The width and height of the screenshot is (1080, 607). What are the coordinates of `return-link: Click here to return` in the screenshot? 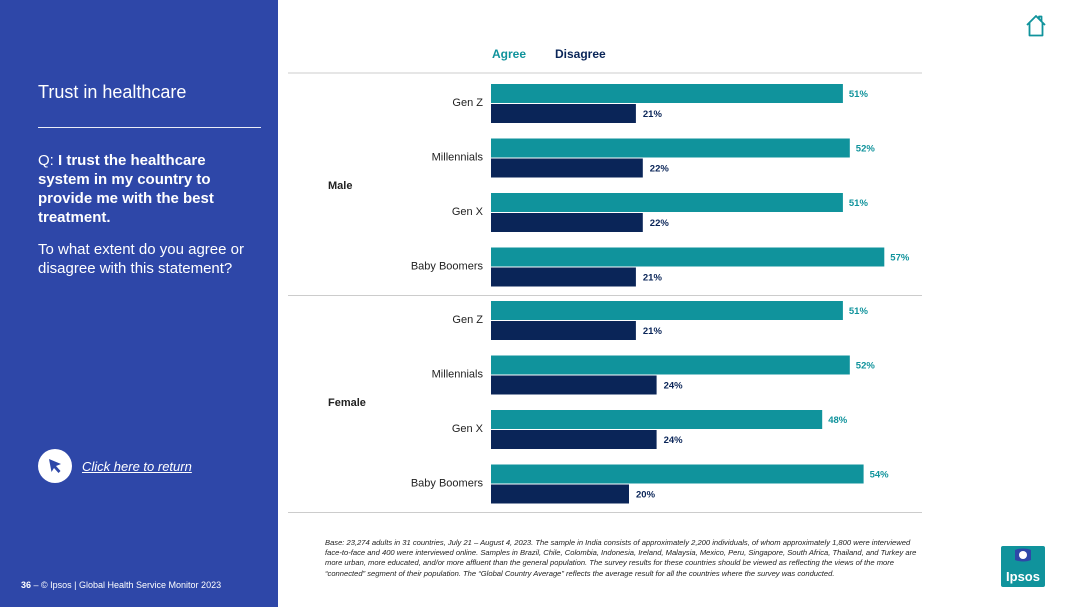 It's located at (137, 466).